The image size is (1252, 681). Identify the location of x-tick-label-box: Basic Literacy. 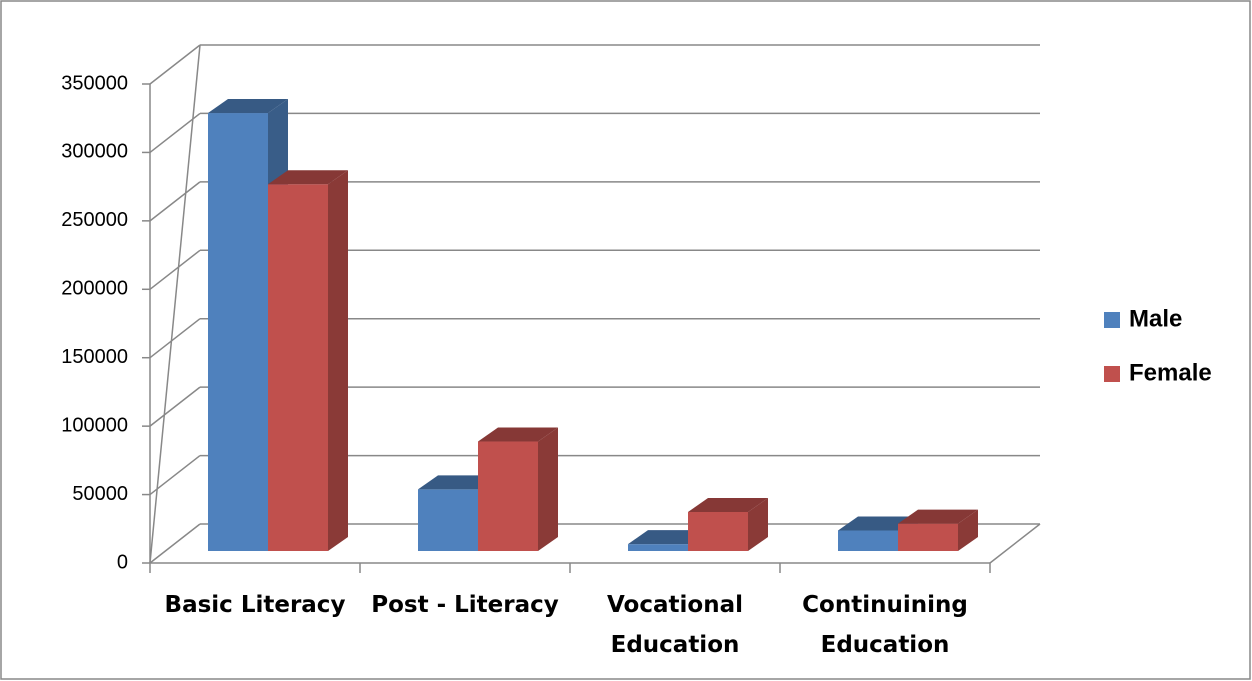
(255, 605).